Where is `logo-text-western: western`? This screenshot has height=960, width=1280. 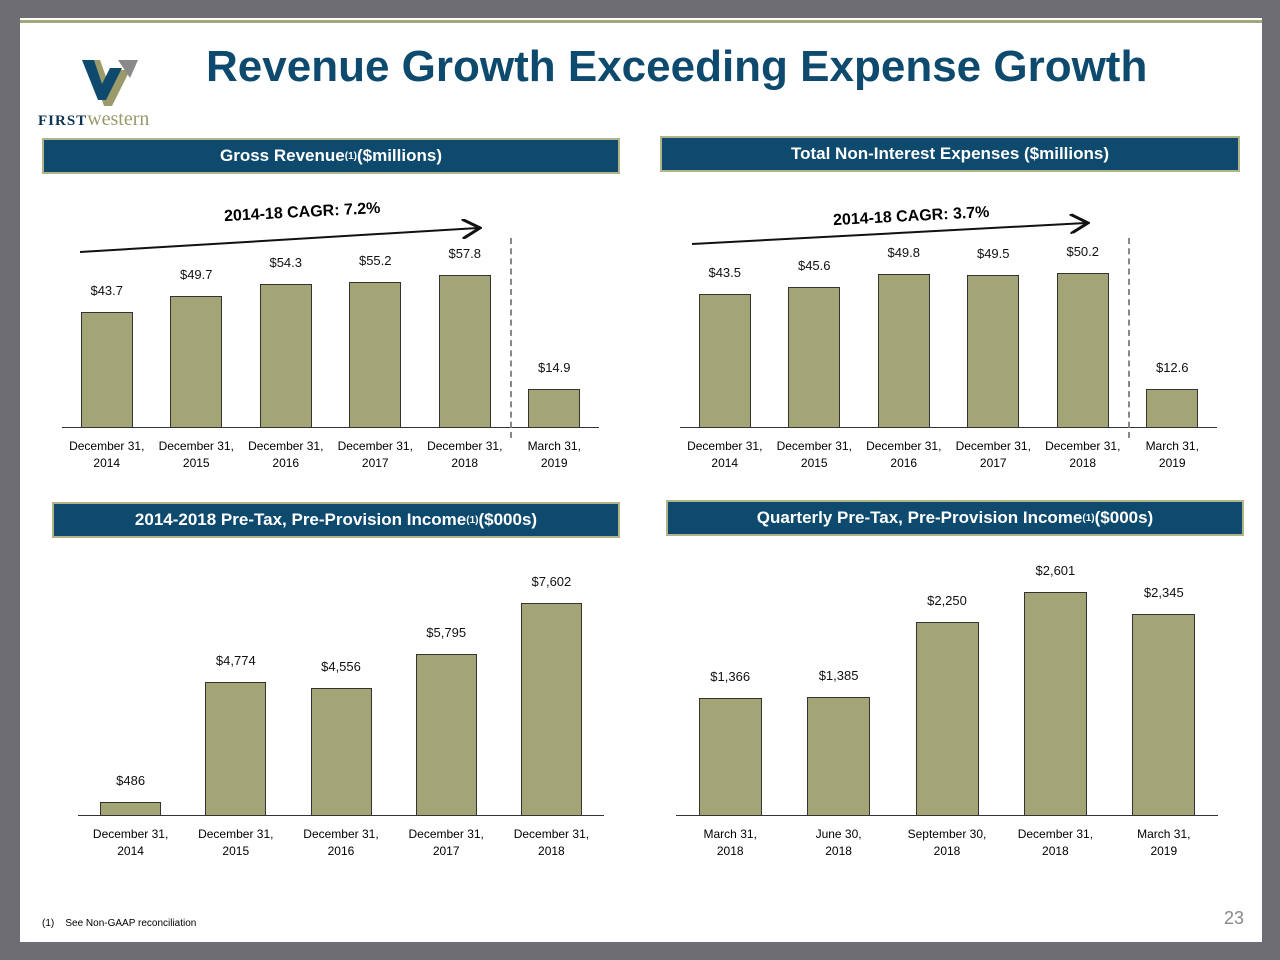
logo-text-western: western is located at coordinates (118, 119).